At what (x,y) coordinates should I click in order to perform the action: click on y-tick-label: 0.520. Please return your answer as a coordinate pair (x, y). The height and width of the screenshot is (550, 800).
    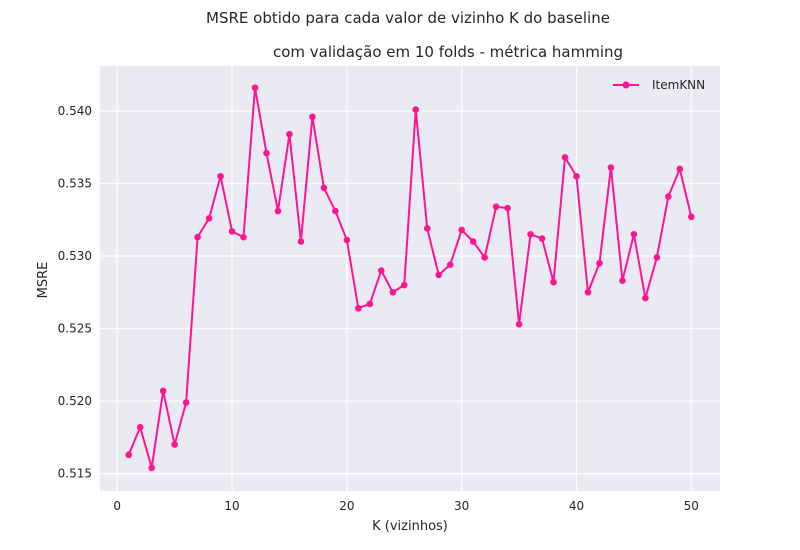
    Looking at the image, I should click on (75, 401).